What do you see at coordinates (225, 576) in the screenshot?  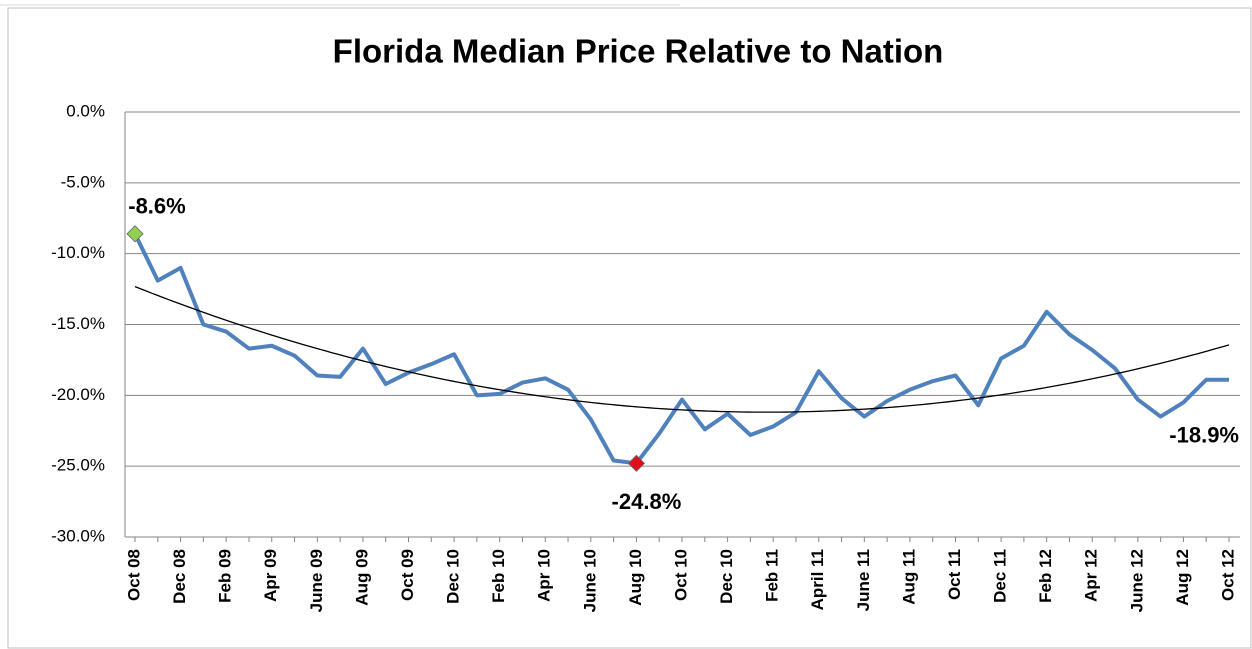 I see `x-tick-label: Feb 09` at bounding box center [225, 576].